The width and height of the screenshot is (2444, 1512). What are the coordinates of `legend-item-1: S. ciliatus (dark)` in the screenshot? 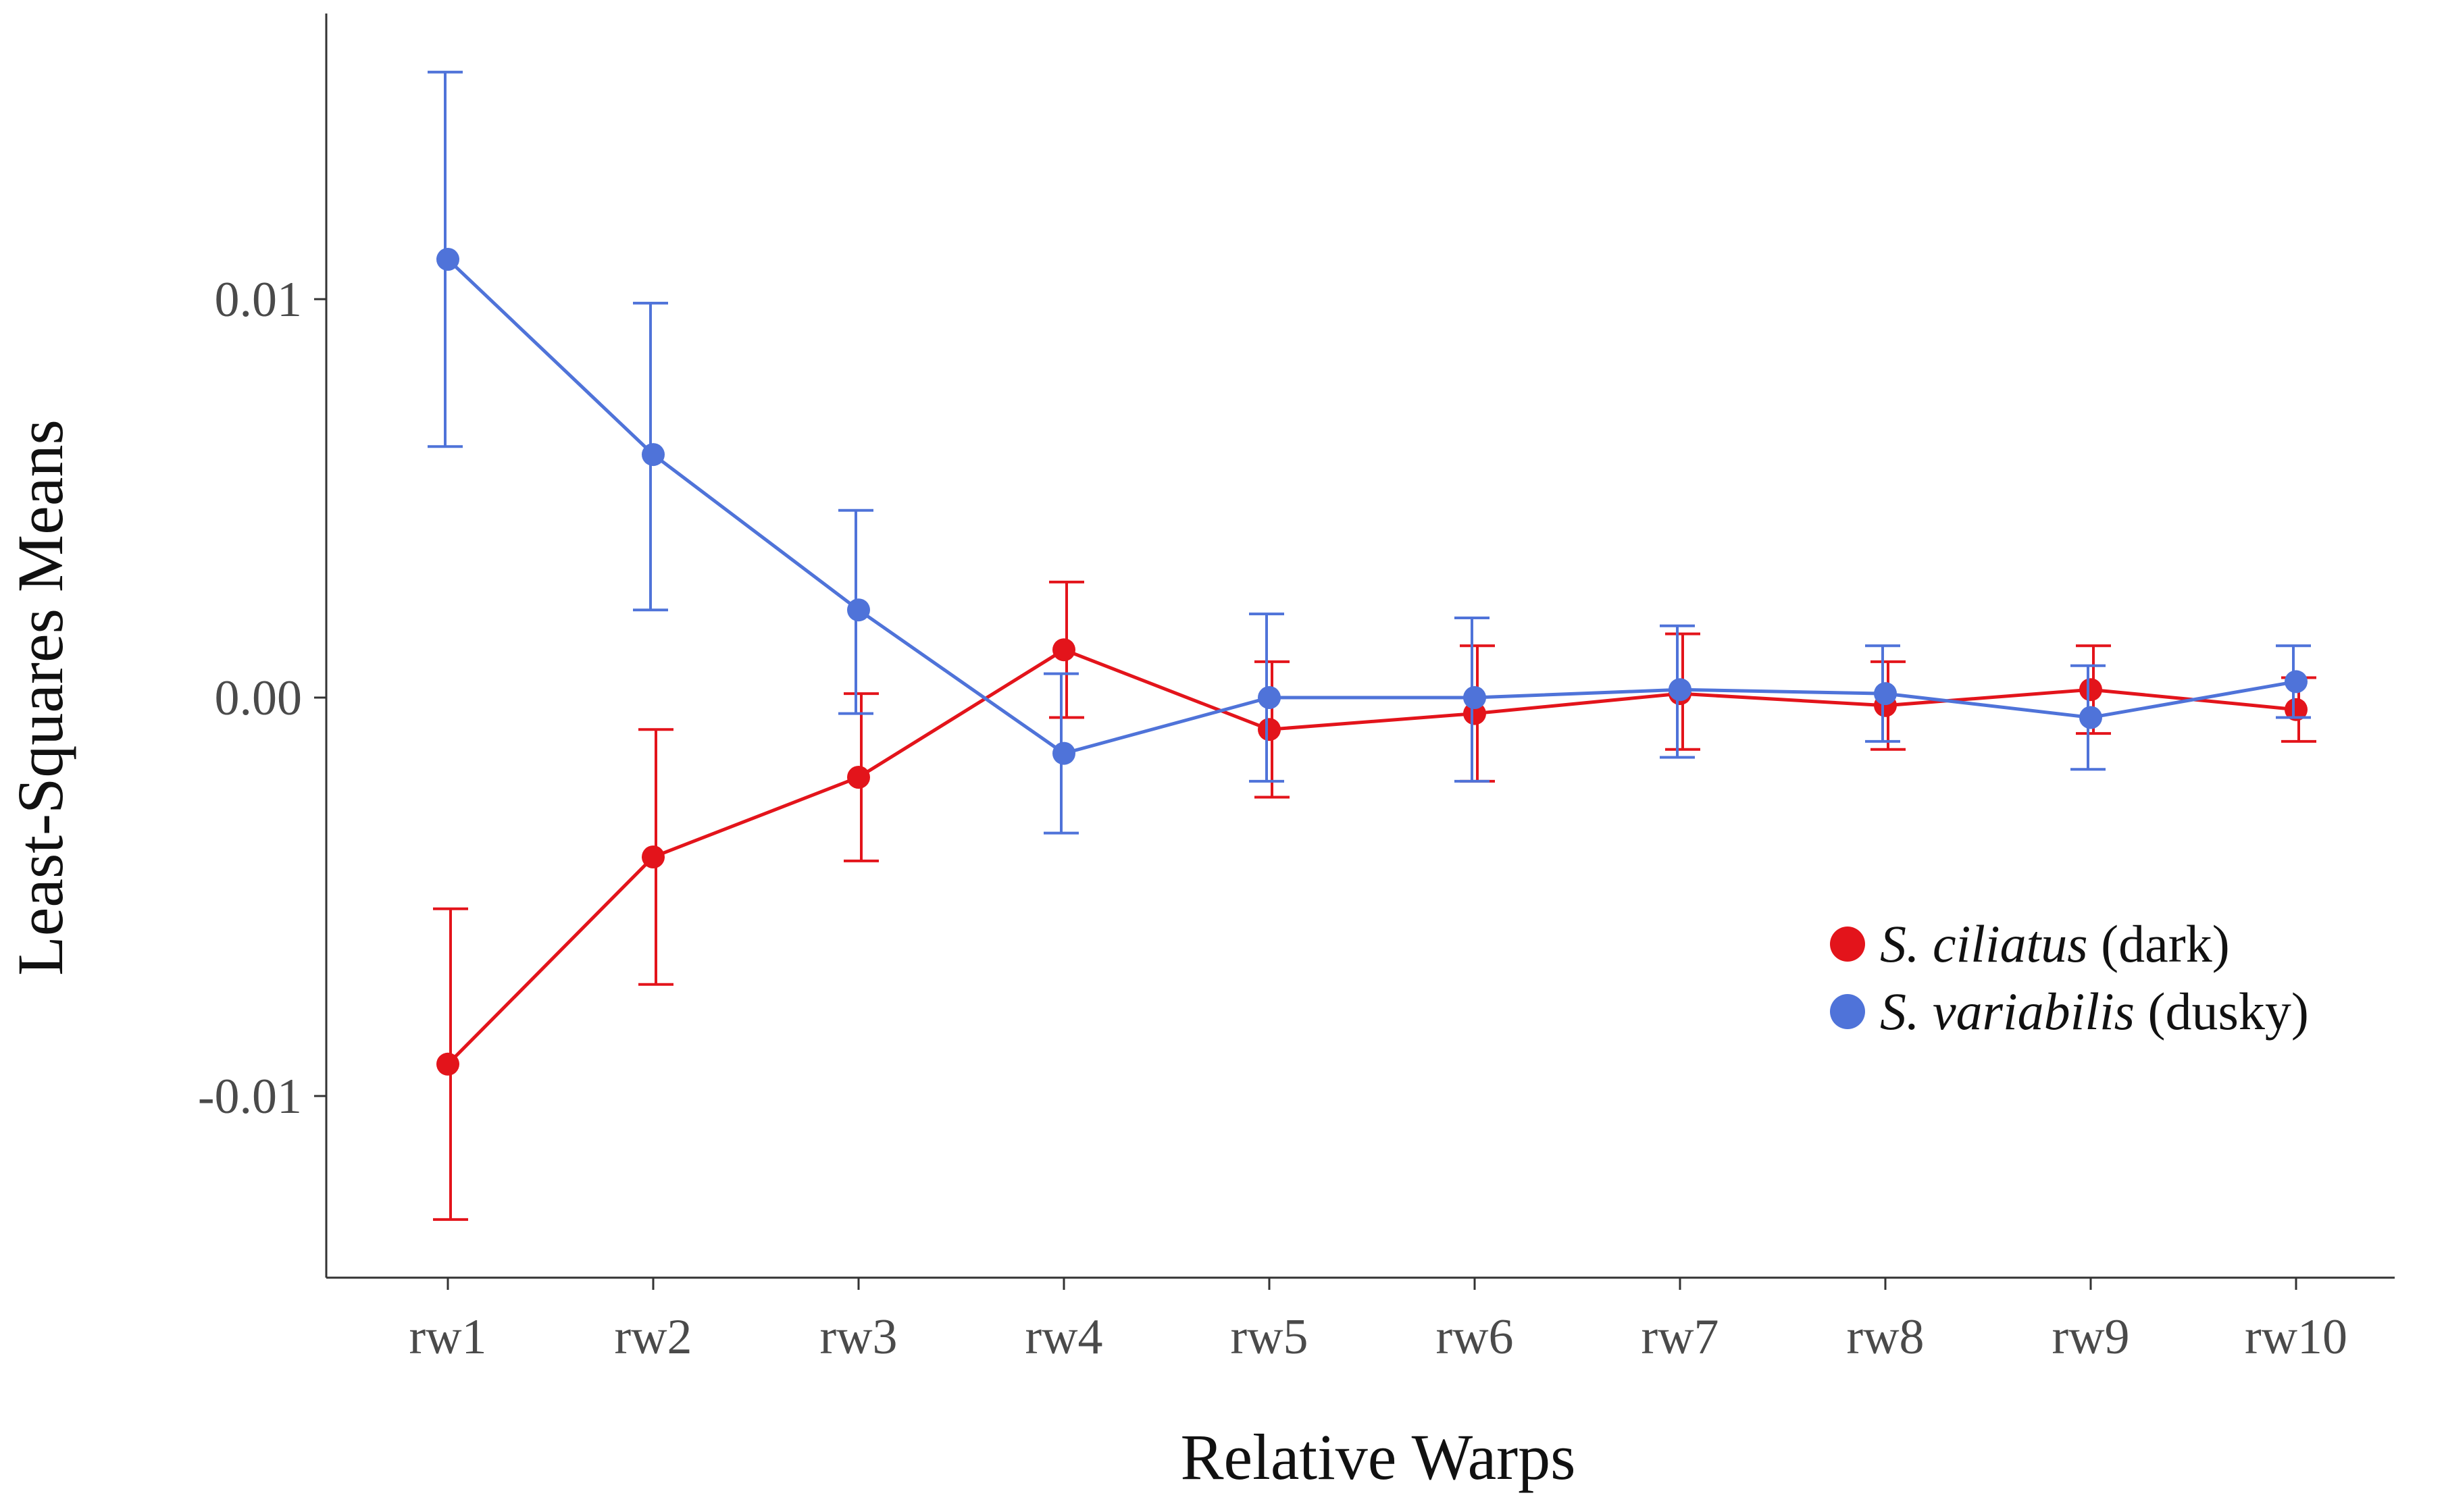 It's located at (2030, 943).